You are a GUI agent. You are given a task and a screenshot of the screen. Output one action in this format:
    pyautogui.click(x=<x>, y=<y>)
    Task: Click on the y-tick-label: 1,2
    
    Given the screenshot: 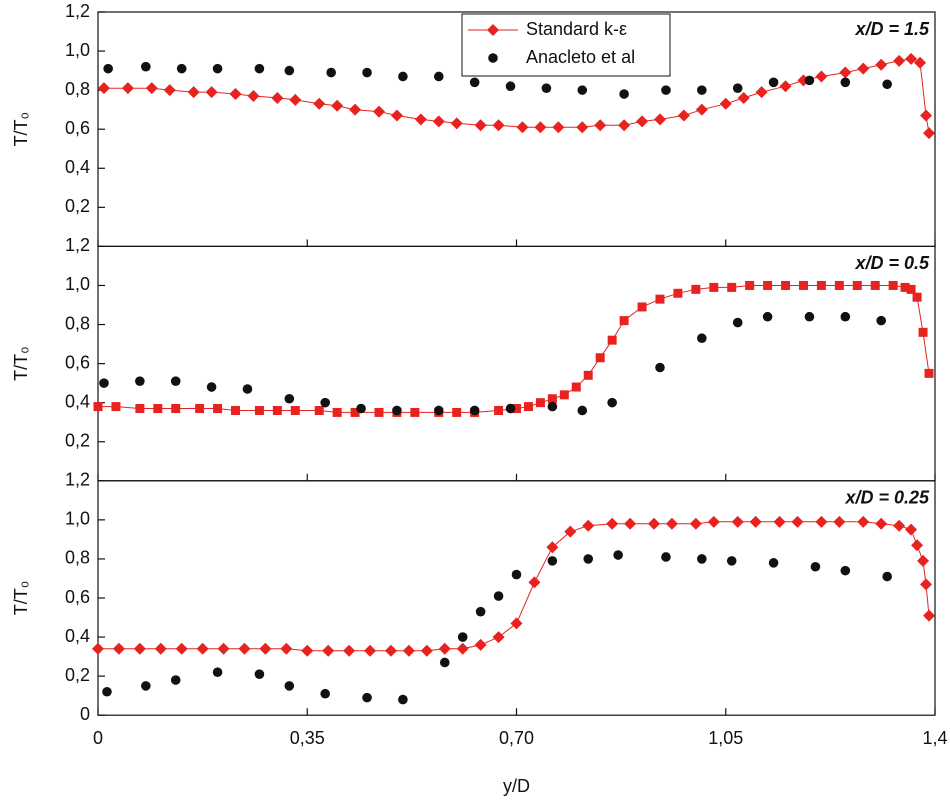 What is the action you would take?
    pyautogui.click(x=77, y=245)
    